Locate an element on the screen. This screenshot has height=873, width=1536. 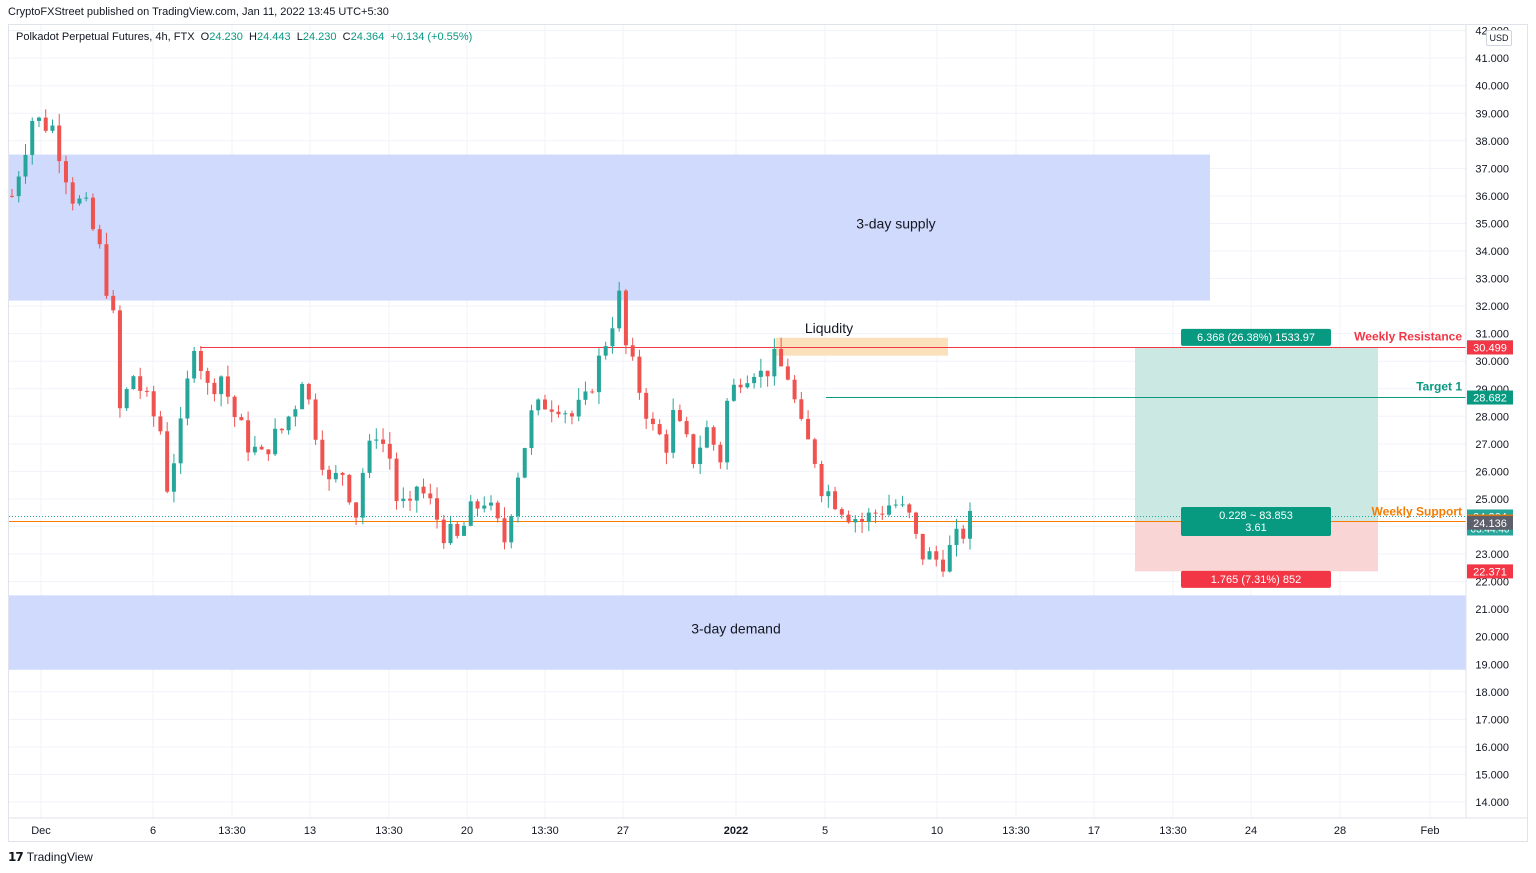
profit-zone is located at coordinates (1256, 434).